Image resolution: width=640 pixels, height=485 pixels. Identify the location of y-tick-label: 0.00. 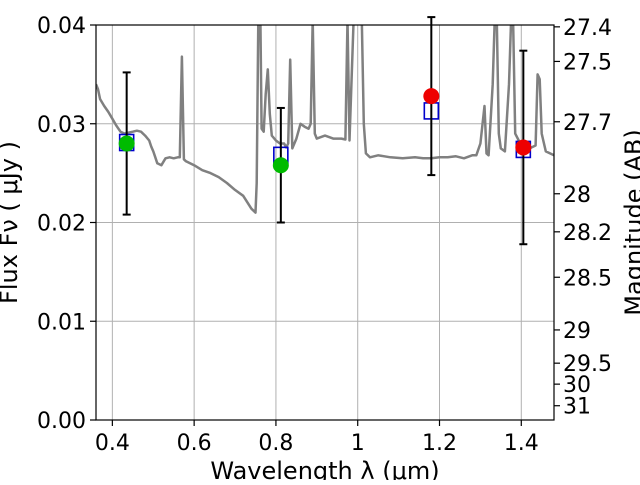
(61, 421).